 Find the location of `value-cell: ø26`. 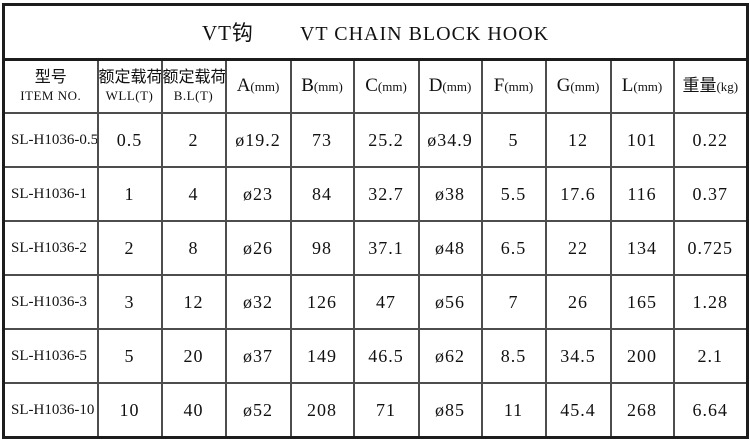

value-cell: ø26 is located at coordinates (258, 248).